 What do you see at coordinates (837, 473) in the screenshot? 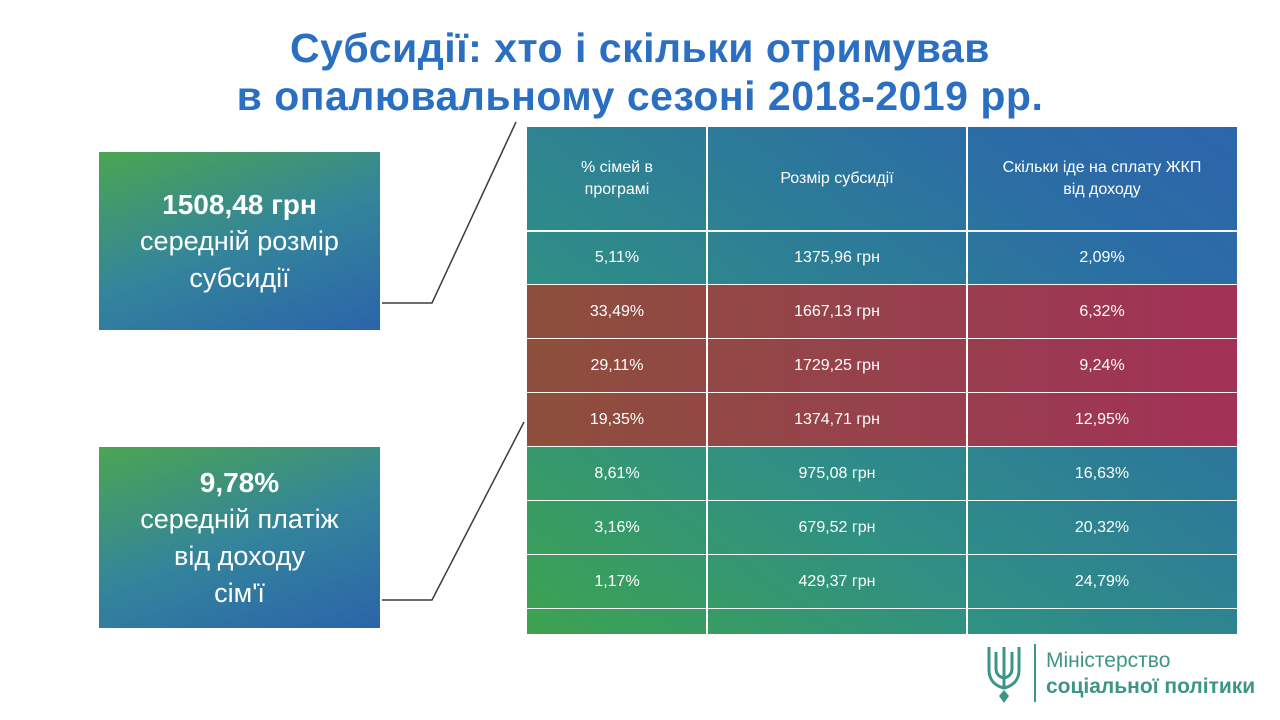
I see `cell-subsidy-size: 975,08 грн` at bounding box center [837, 473].